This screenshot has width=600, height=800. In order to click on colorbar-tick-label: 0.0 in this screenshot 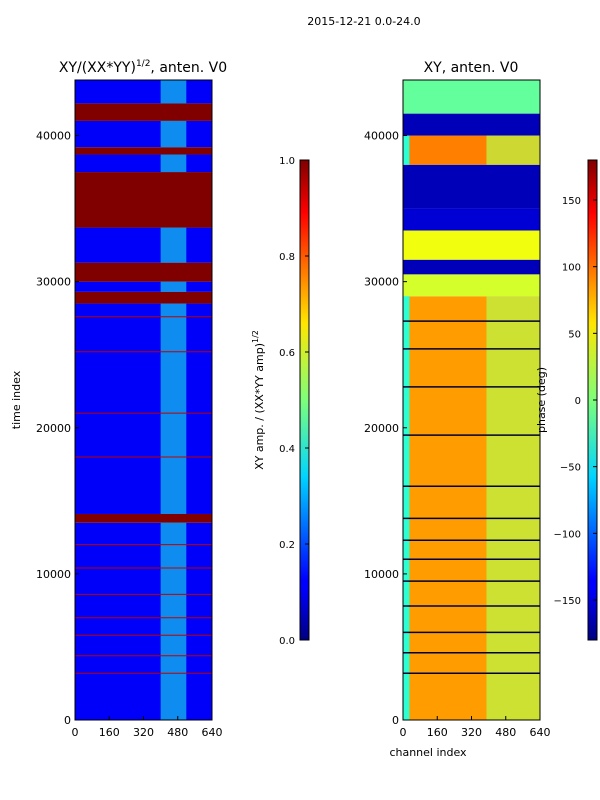, I will do `click(287, 641)`.